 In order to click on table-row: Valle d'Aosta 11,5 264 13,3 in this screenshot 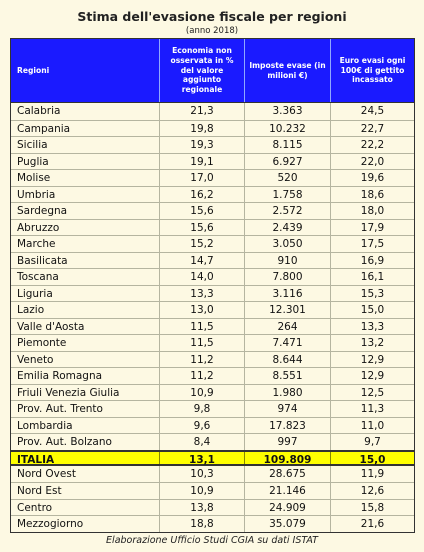, I will do `click(212, 325)`.